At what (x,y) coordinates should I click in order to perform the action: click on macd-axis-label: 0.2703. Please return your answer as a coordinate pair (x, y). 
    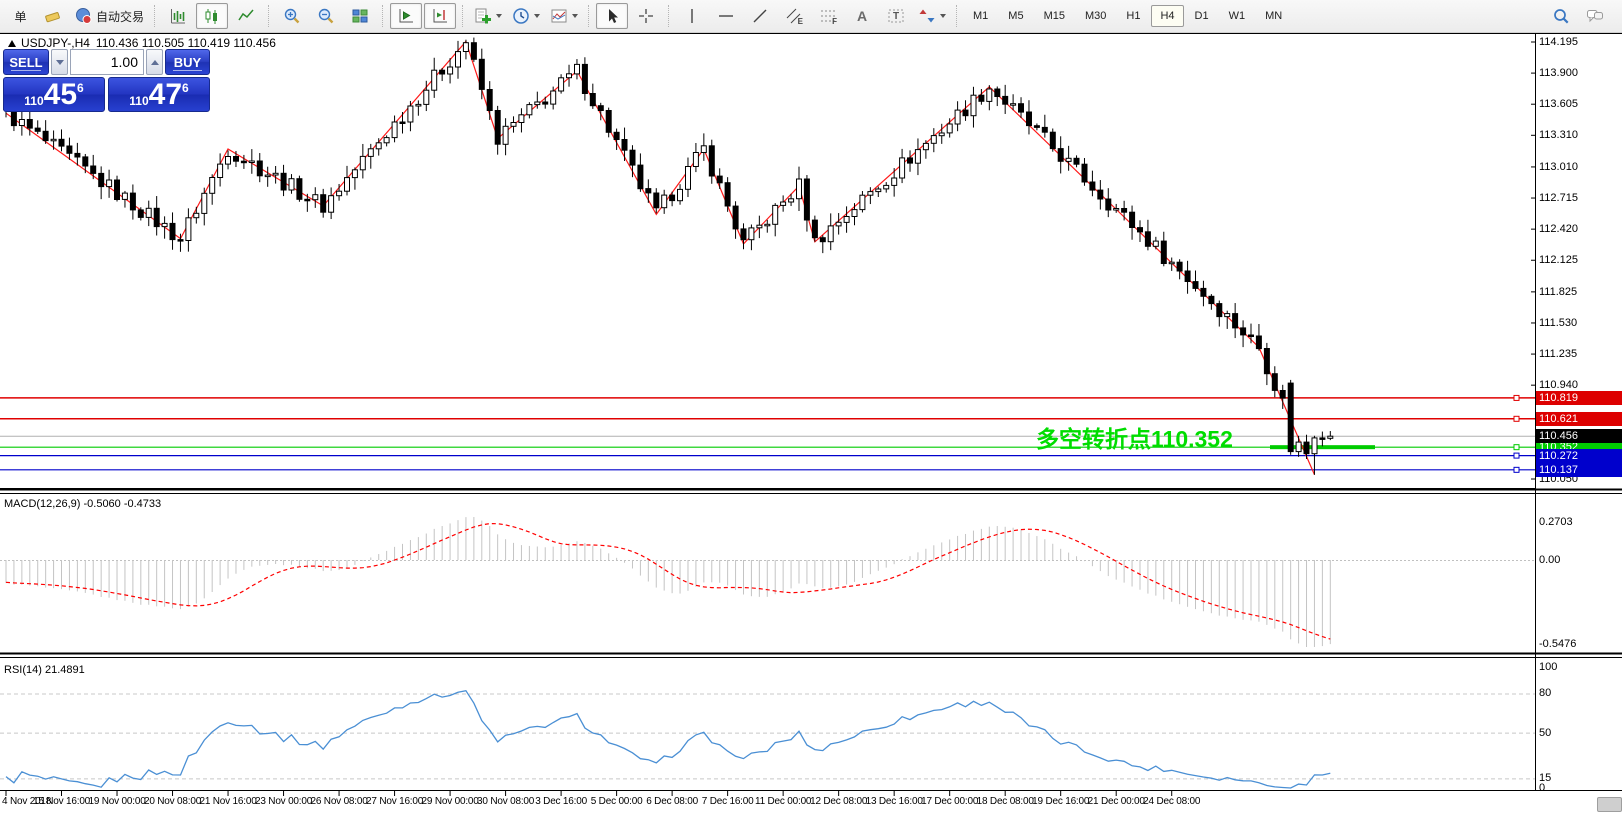
    Looking at the image, I should click on (1556, 522).